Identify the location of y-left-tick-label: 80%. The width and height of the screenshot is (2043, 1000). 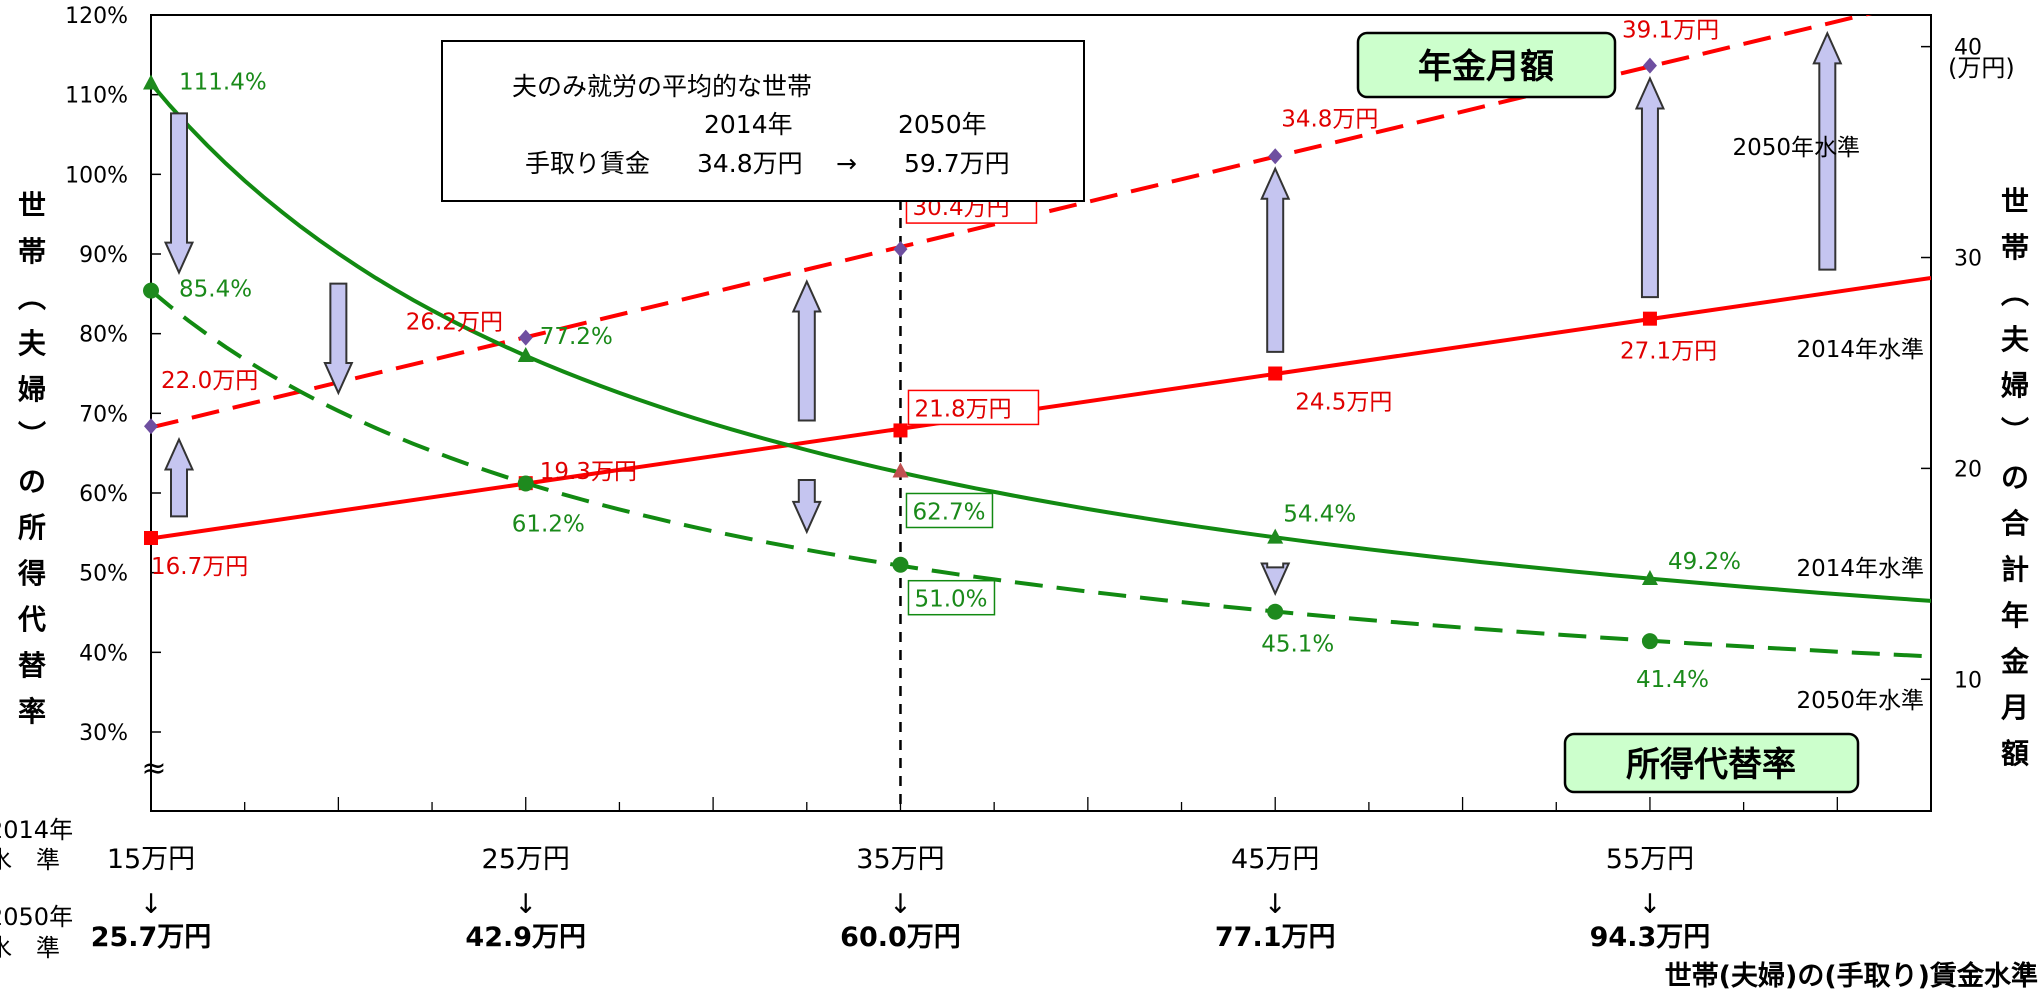
(103, 335).